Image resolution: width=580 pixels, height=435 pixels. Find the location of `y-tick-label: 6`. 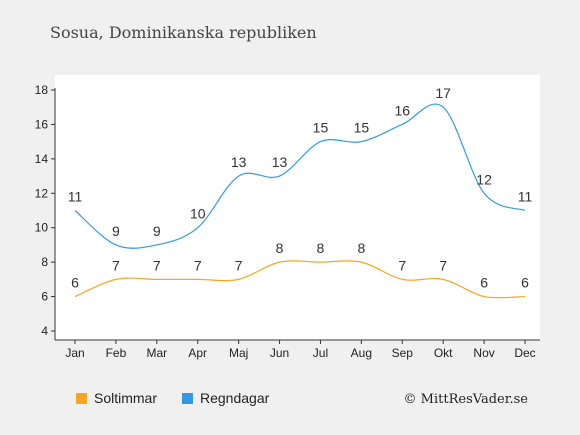

y-tick-label: 6 is located at coordinates (44, 297).